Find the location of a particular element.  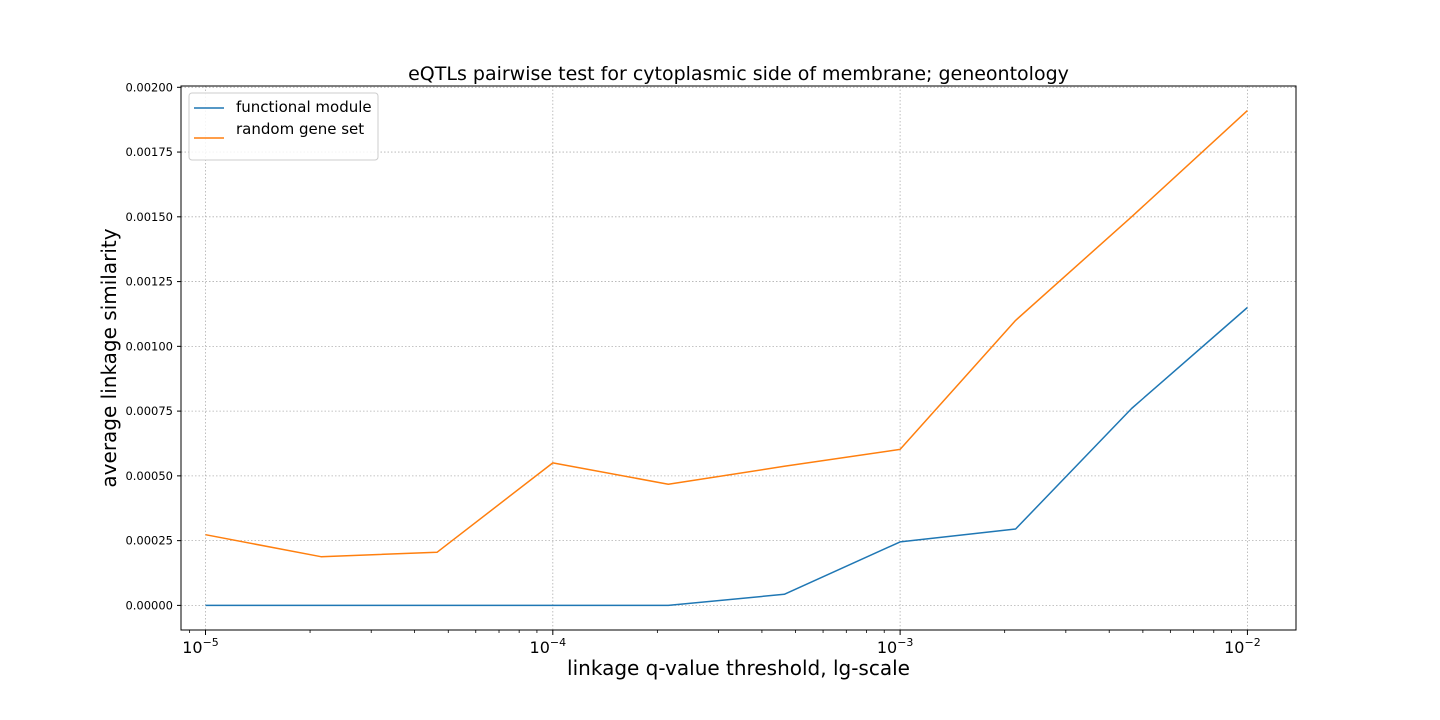

x-tick-label: 10⁻³ is located at coordinates (895, 646).